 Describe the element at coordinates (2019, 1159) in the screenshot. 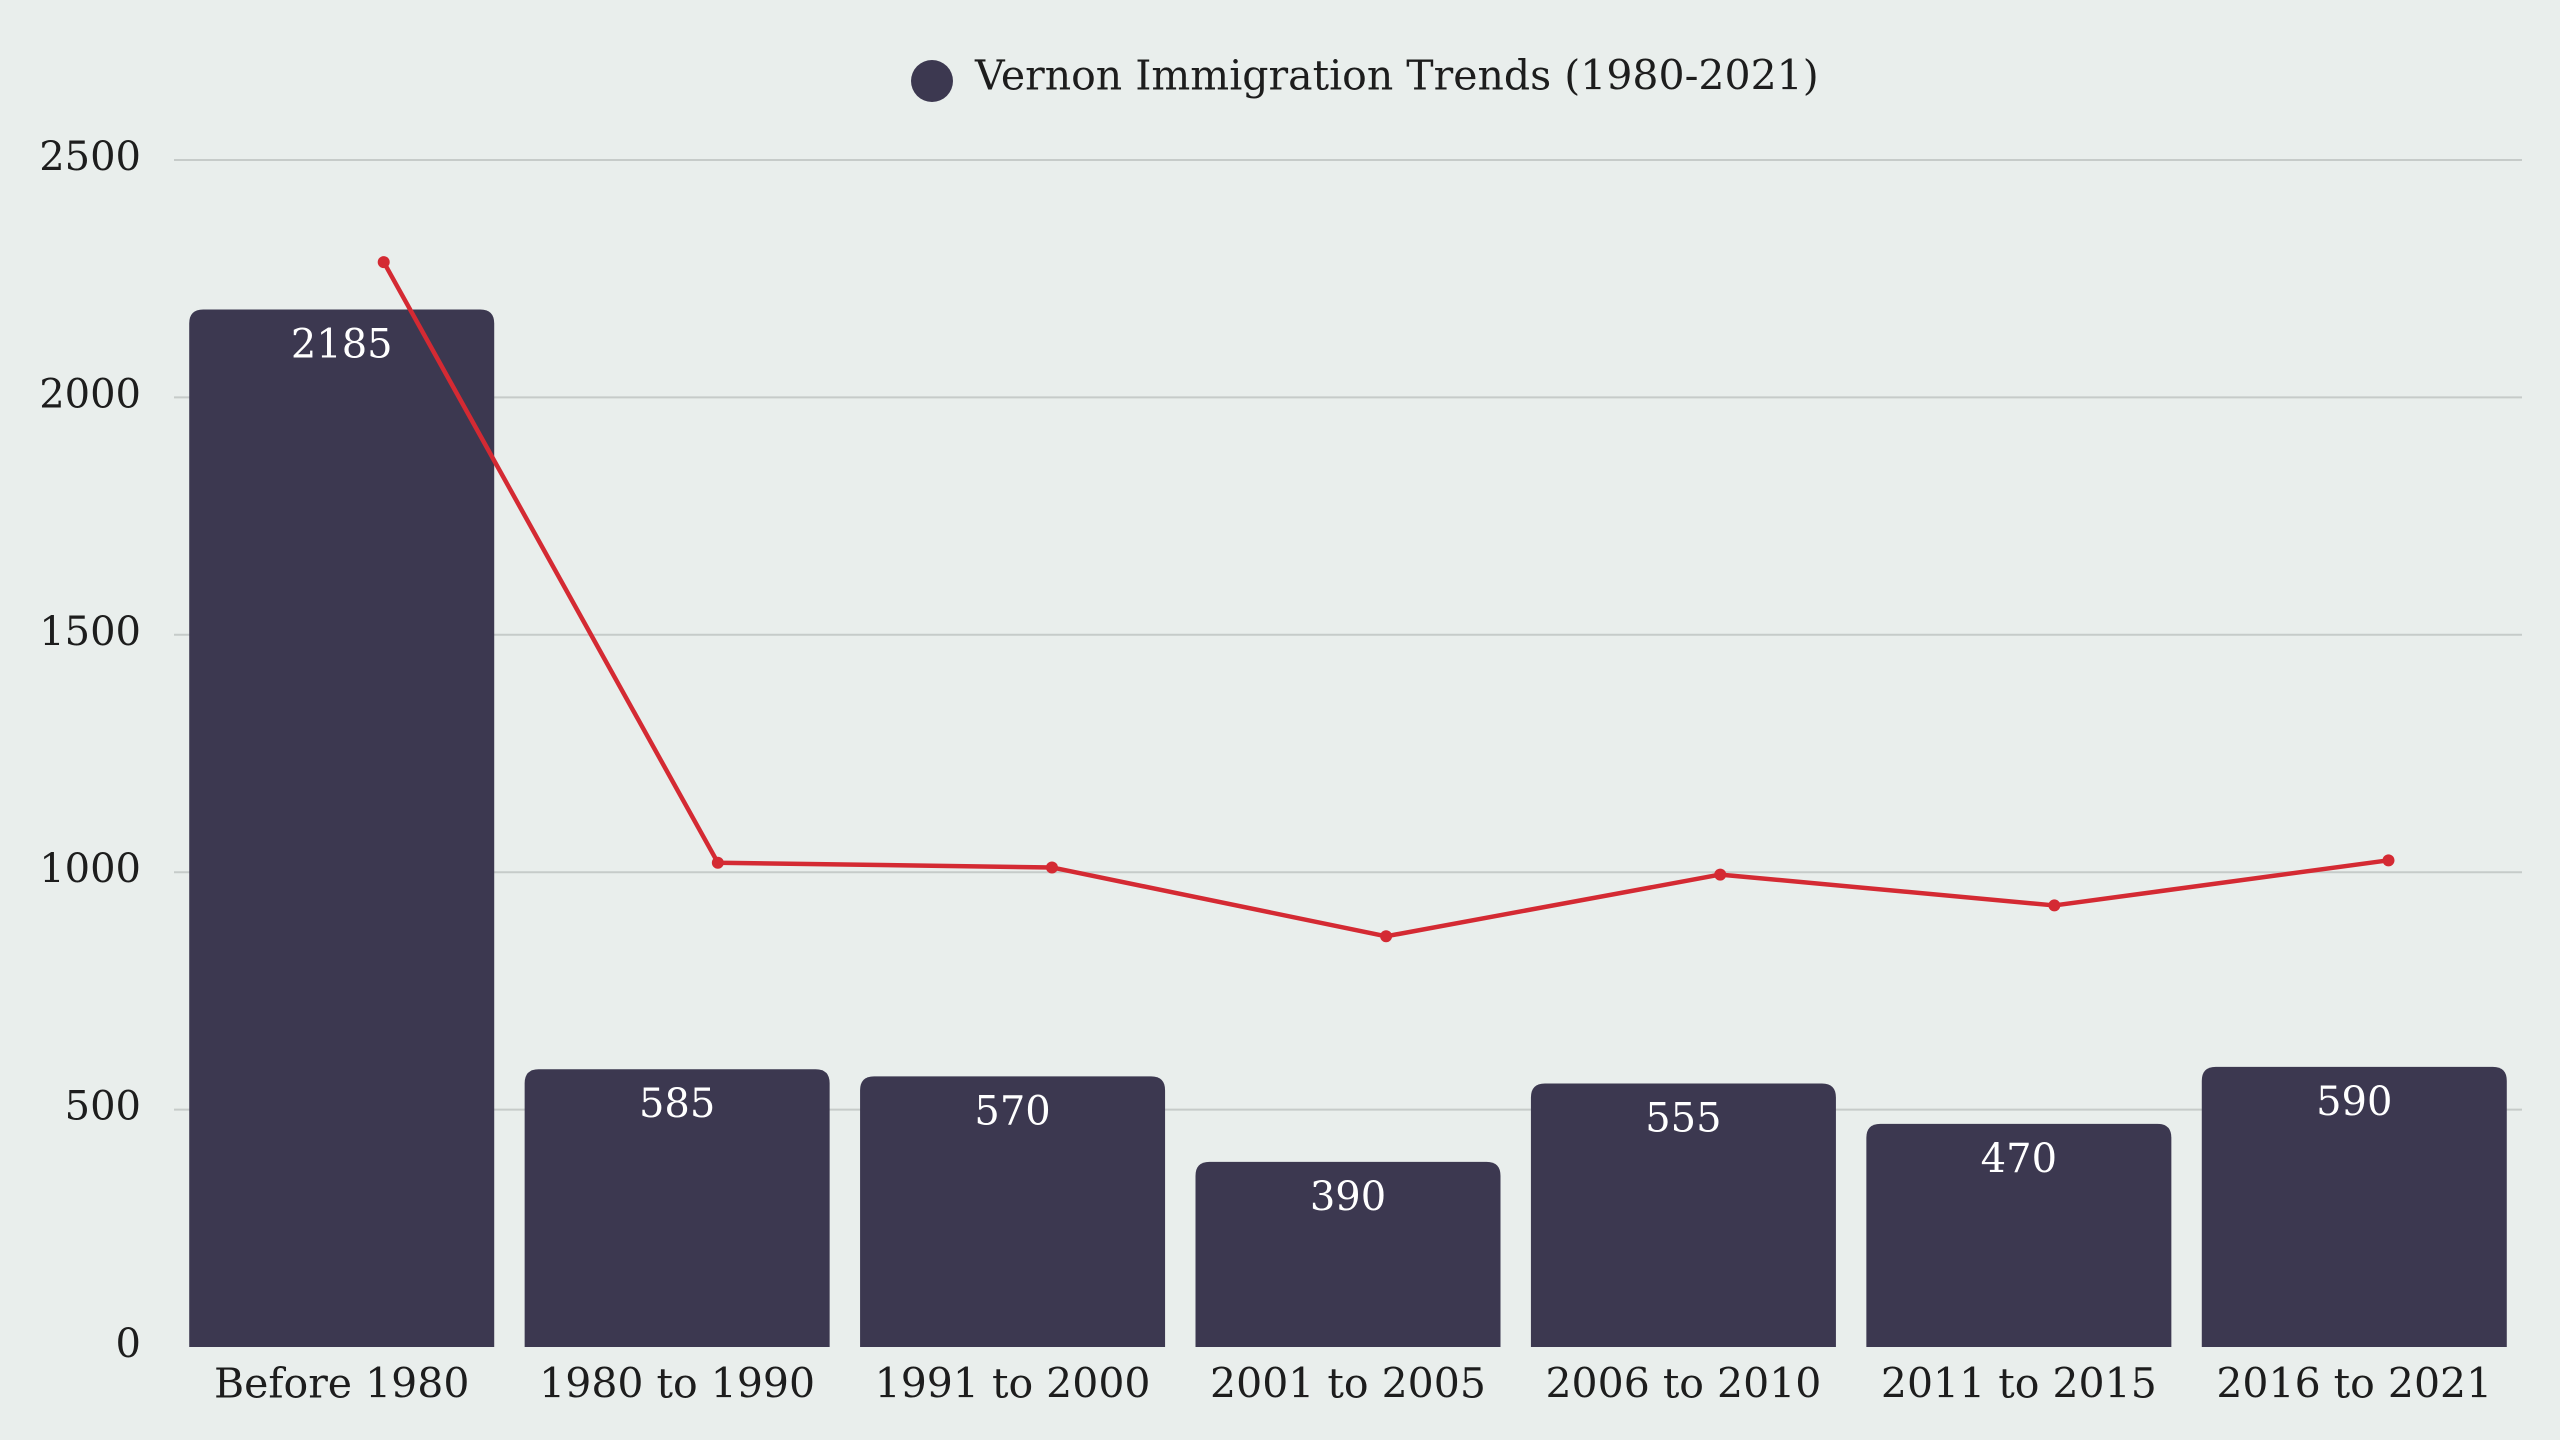

I see `bar-data-label: 470` at that location.